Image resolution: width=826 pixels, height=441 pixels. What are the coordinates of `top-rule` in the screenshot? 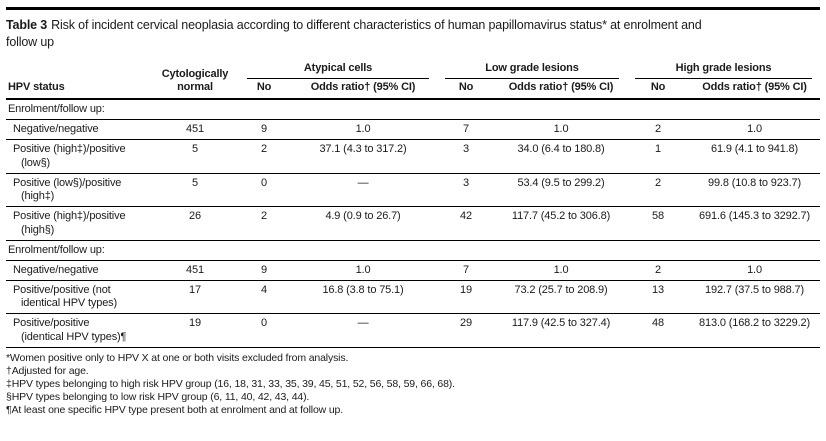 It's located at (413, 8).